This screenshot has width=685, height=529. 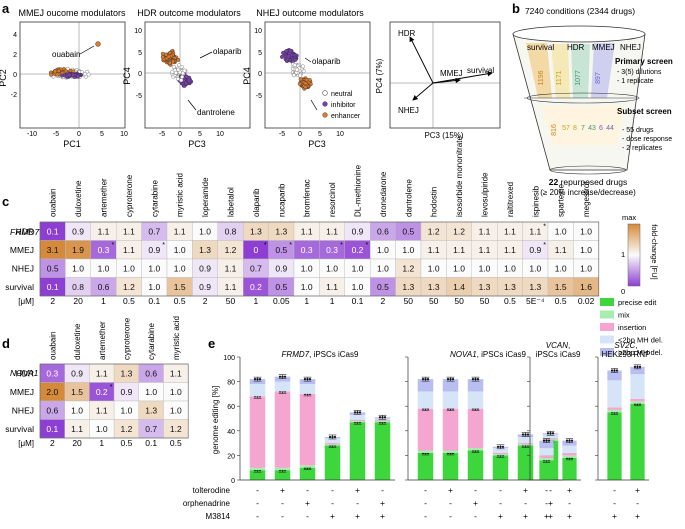 I want to click on legend-label: precise edit, so click(x=637, y=302).